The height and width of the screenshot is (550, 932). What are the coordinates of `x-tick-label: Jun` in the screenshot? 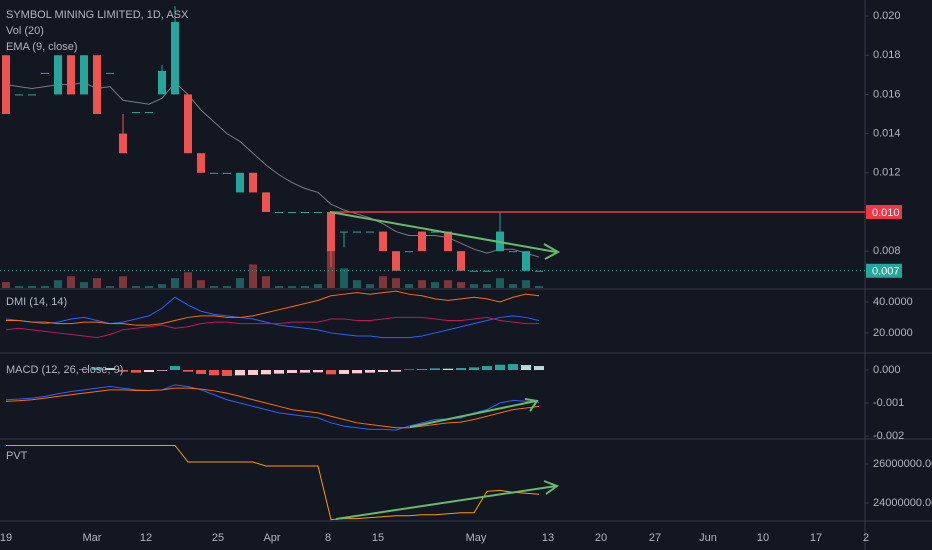 It's located at (708, 538).